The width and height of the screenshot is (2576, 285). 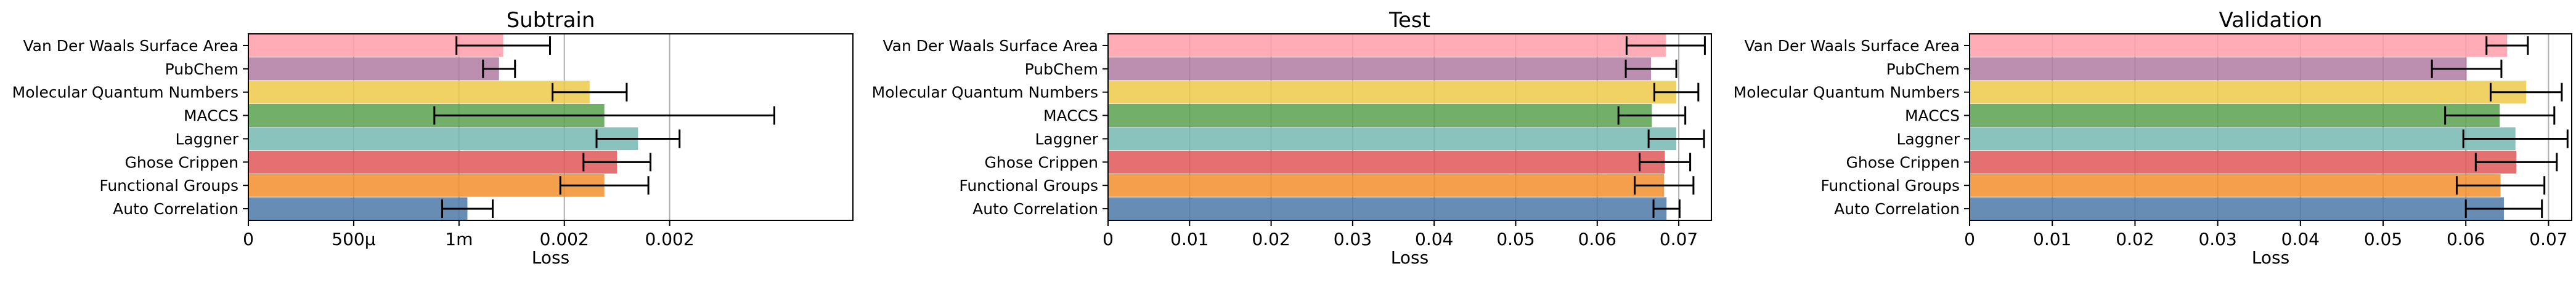 I want to click on chart-title: Subtrain, so click(x=551, y=20).